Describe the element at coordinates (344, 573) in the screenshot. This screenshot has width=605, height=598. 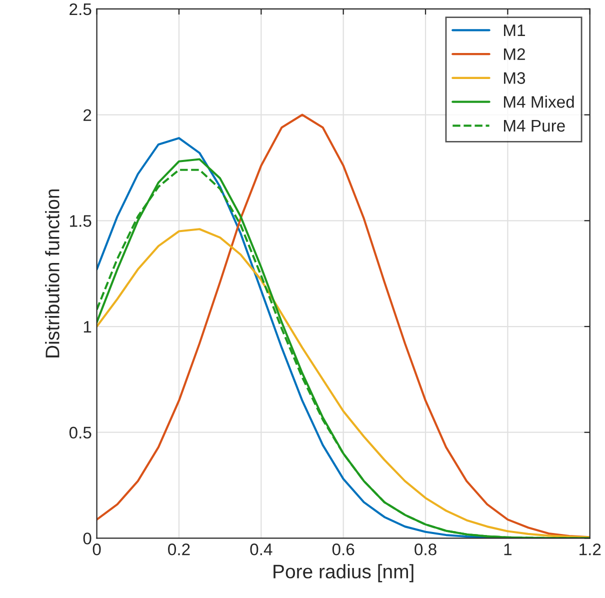
I see `x-axis-title: Pore radius [nm]` at that location.